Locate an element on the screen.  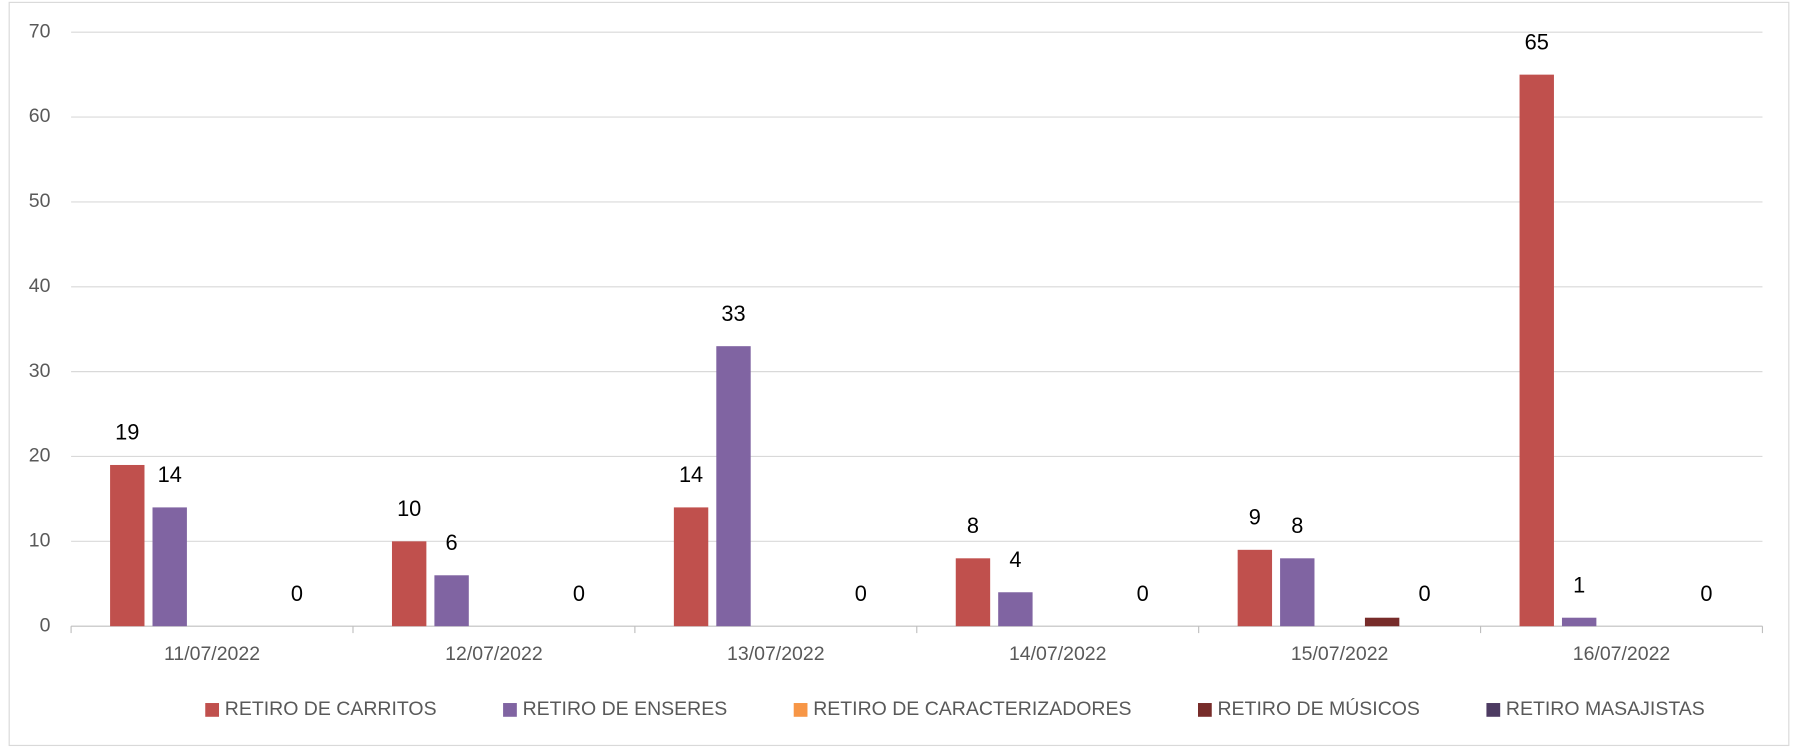
legend-label: RETIRO DE MÚSICOS is located at coordinates (1318, 708).